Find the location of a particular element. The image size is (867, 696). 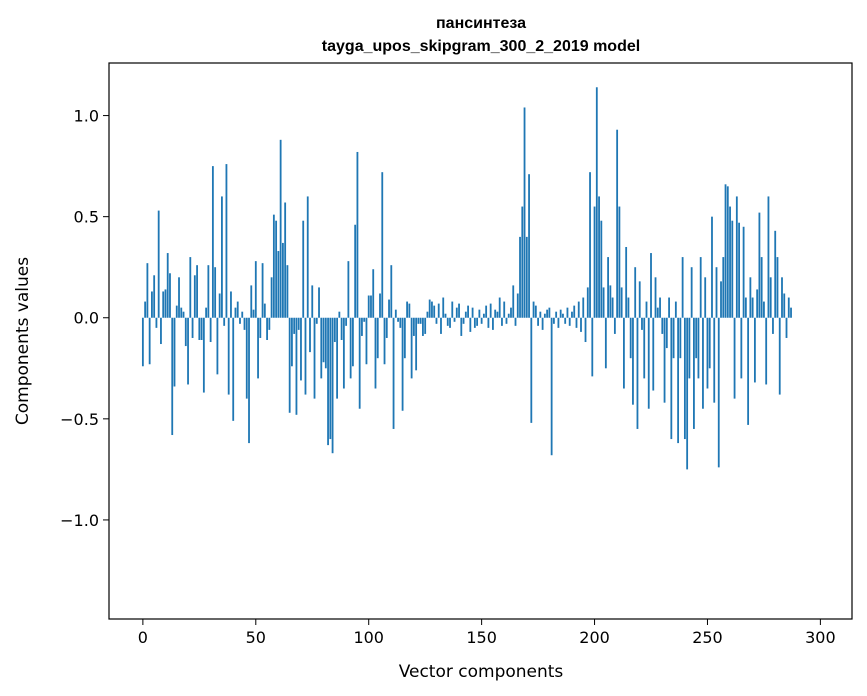

y-tick-label: 0.5 is located at coordinates (86, 217).